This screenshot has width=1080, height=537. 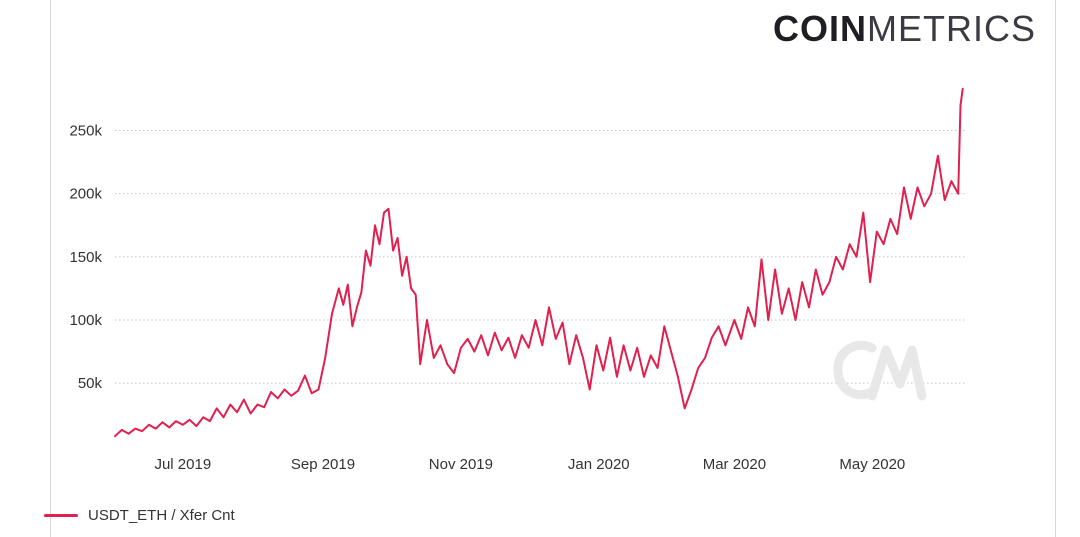 What do you see at coordinates (161, 515) in the screenshot?
I see `legend-label: USDT_ETH / Xfer Cnt` at bounding box center [161, 515].